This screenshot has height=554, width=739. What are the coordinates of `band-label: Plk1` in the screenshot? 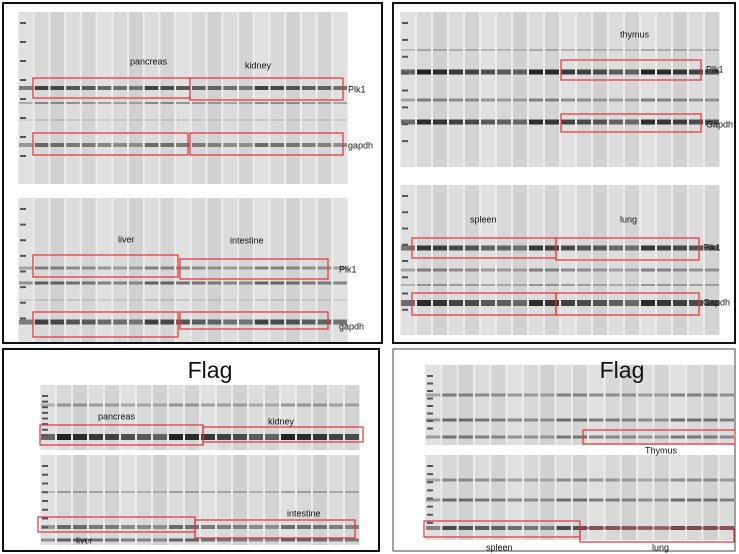 It's located at (715, 69).